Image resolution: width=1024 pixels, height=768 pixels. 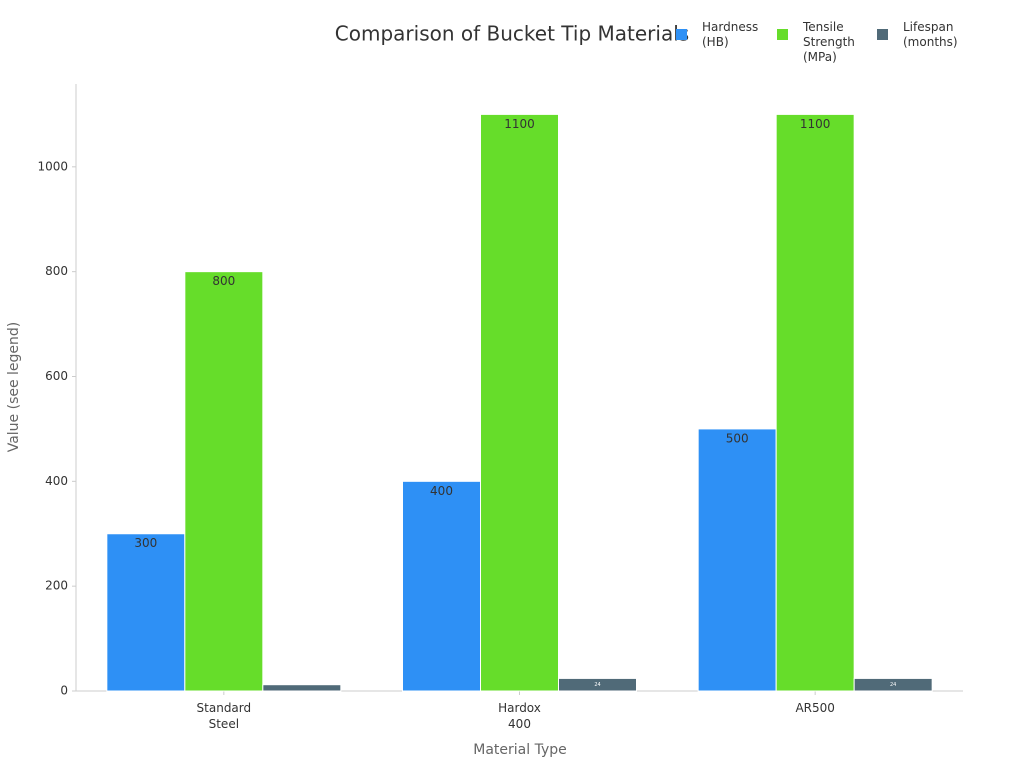 What do you see at coordinates (56, 481) in the screenshot?
I see `y-tick-label: 400` at bounding box center [56, 481].